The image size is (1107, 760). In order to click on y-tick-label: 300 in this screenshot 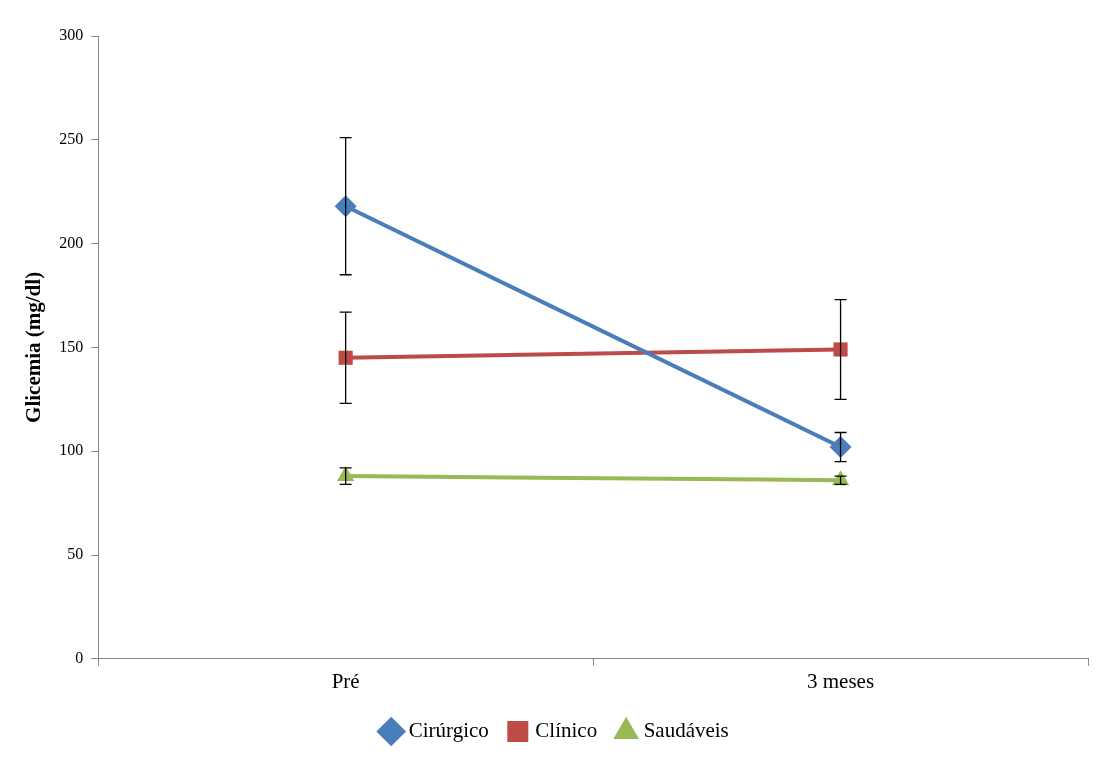, I will do `click(71, 35)`.